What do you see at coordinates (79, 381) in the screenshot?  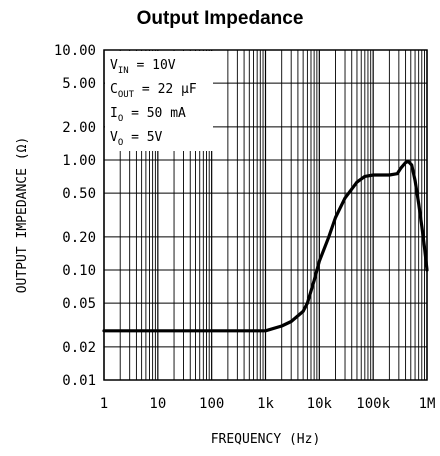 I see `y-tick-label: 0.01` at bounding box center [79, 381].